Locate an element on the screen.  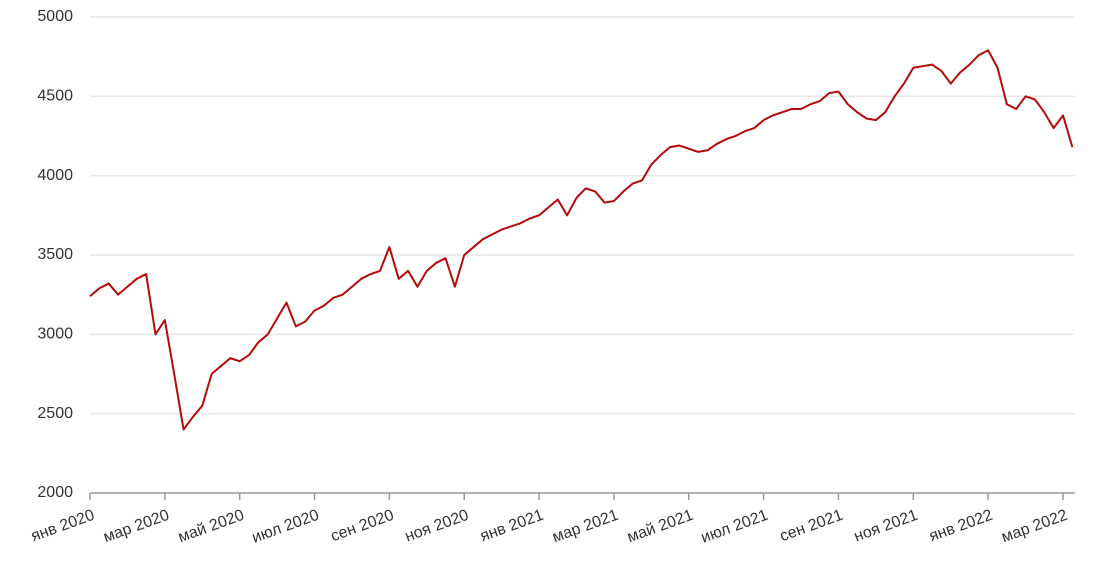
y-tick-label: 5000 is located at coordinates (55, 16).